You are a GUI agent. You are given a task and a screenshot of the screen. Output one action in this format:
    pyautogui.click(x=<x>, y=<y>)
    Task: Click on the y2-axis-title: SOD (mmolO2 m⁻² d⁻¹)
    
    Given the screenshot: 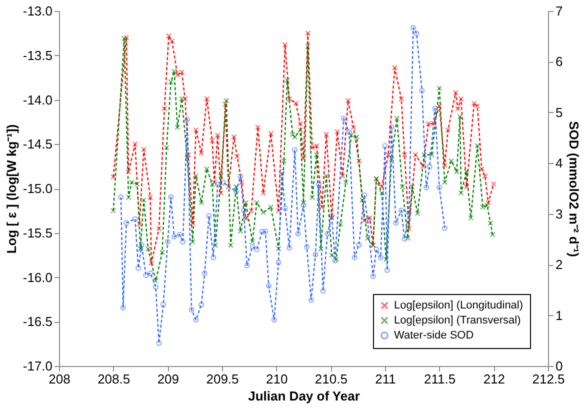 What is the action you would take?
    pyautogui.click(x=574, y=189)
    